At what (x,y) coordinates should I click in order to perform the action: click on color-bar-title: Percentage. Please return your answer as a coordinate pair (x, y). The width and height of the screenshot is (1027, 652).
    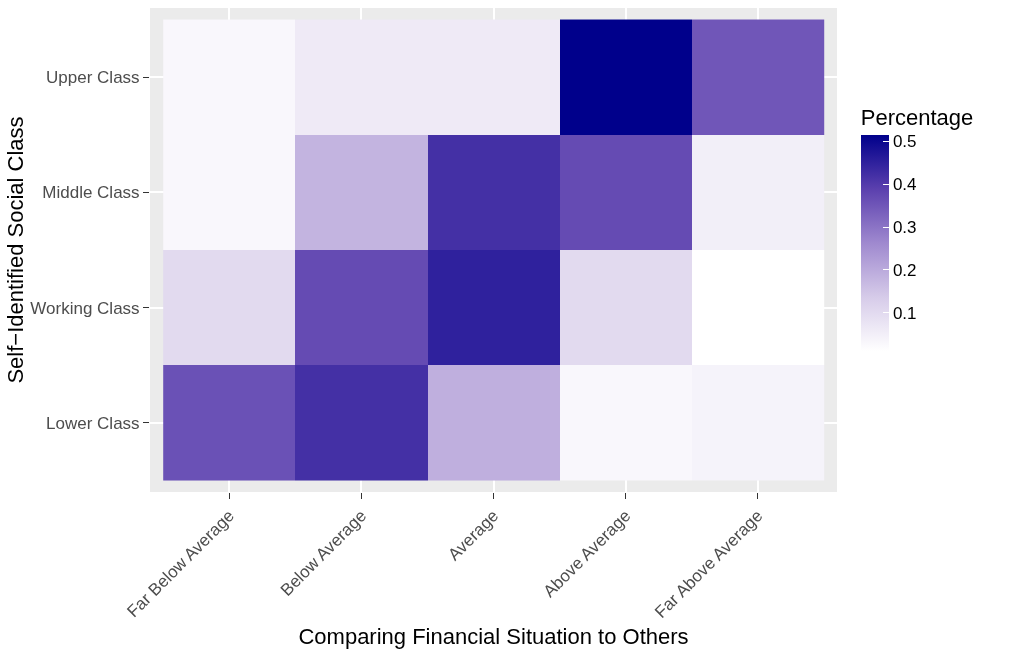
    Looking at the image, I should click on (917, 117).